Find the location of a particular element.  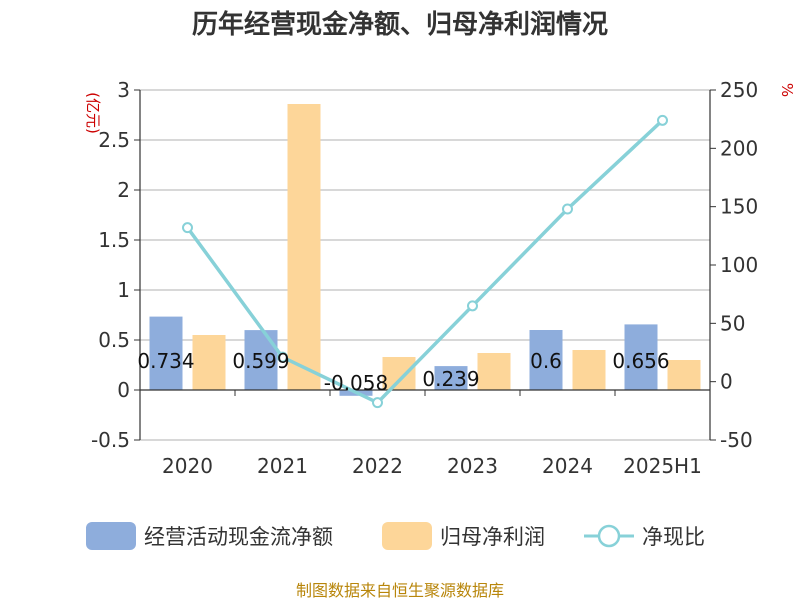

right-tick-label: 150 is located at coordinates (739, 207).